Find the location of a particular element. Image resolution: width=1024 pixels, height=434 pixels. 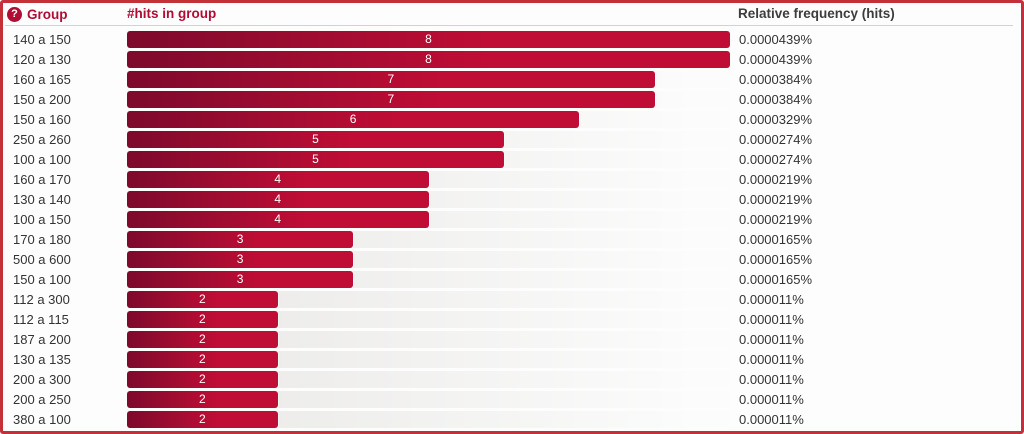

hits-value: 6 is located at coordinates (353, 119).